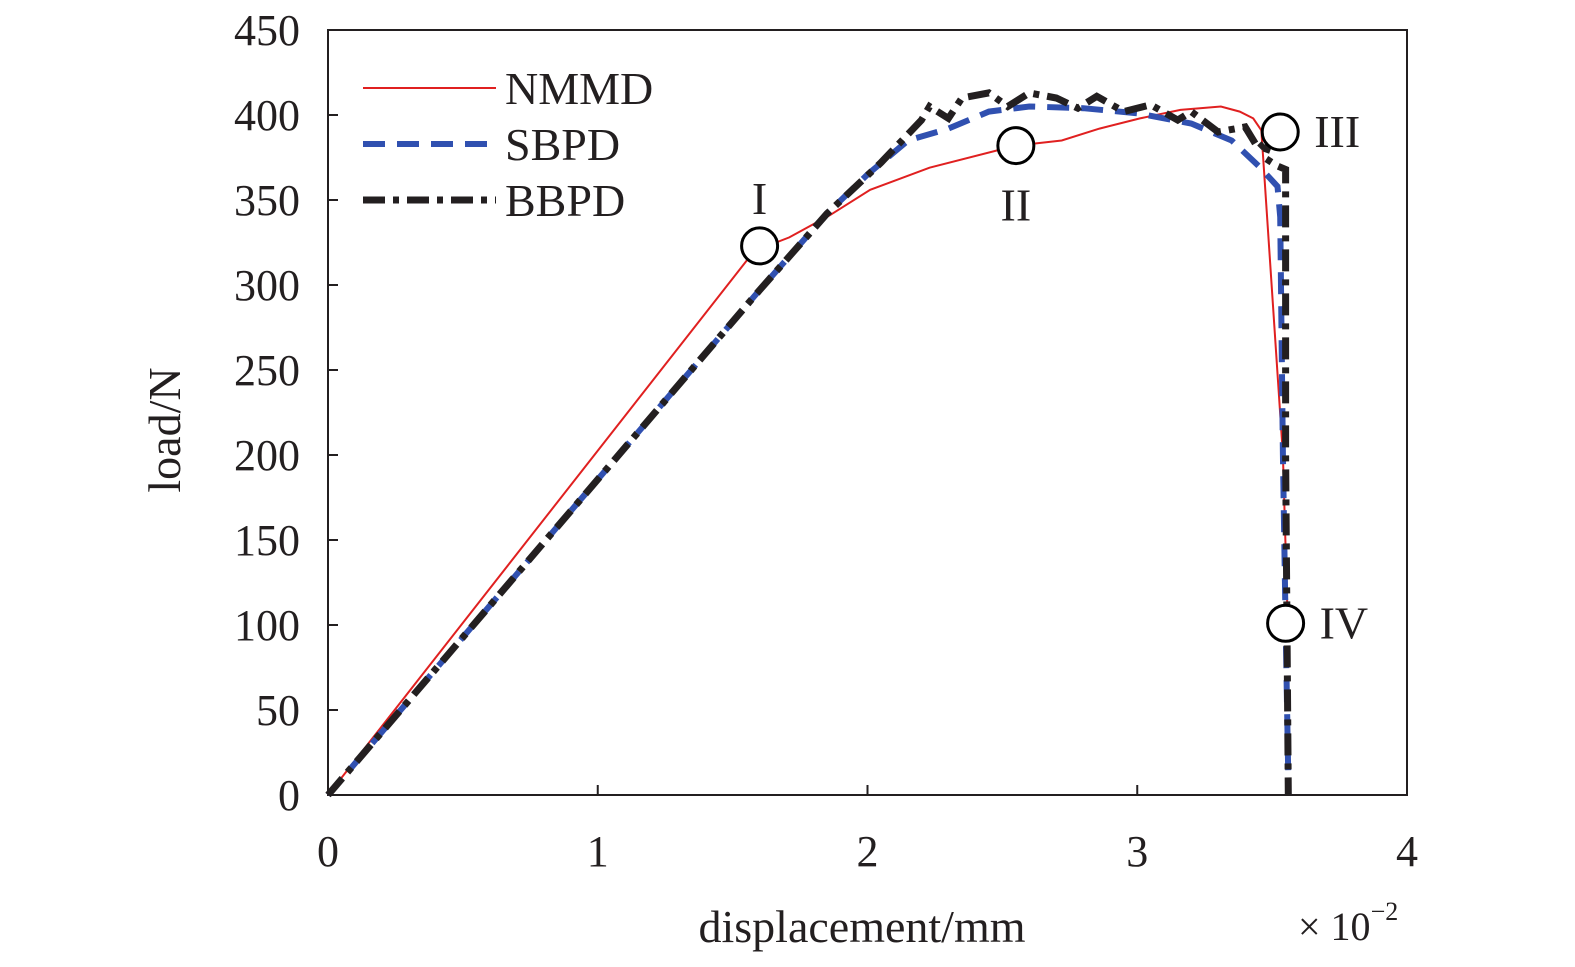 Image resolution: width=1575 pixels, height=967 pixels. What do you see at coordinates (267, 540) in the screenshot?
I see `y-tick-label: 150` at bounding box center [267, 540].